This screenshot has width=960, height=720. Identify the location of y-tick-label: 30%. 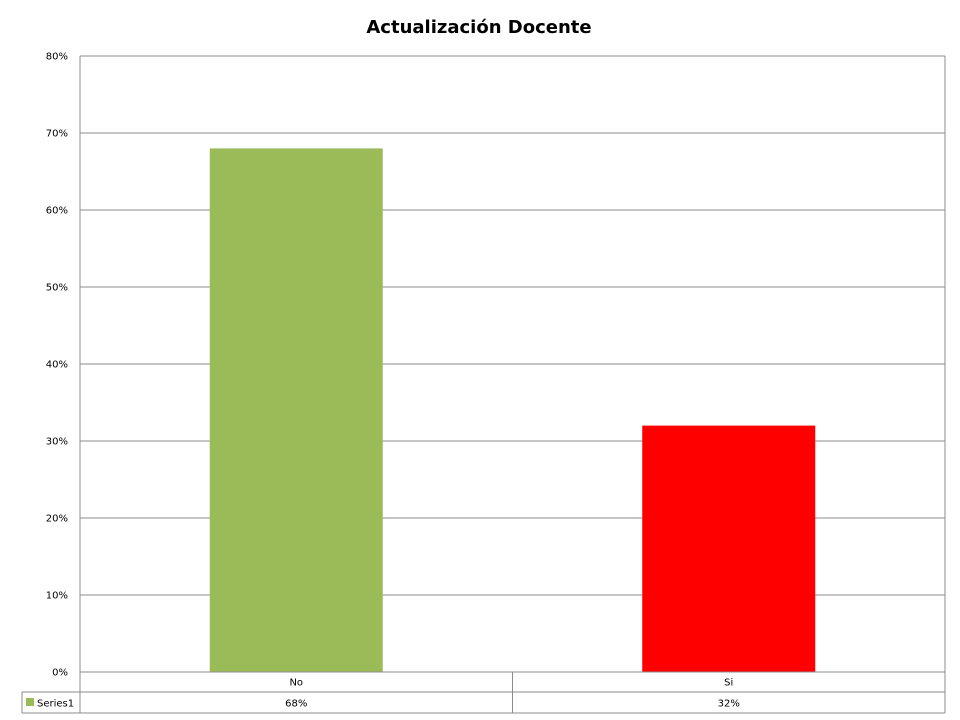
(57, 442).